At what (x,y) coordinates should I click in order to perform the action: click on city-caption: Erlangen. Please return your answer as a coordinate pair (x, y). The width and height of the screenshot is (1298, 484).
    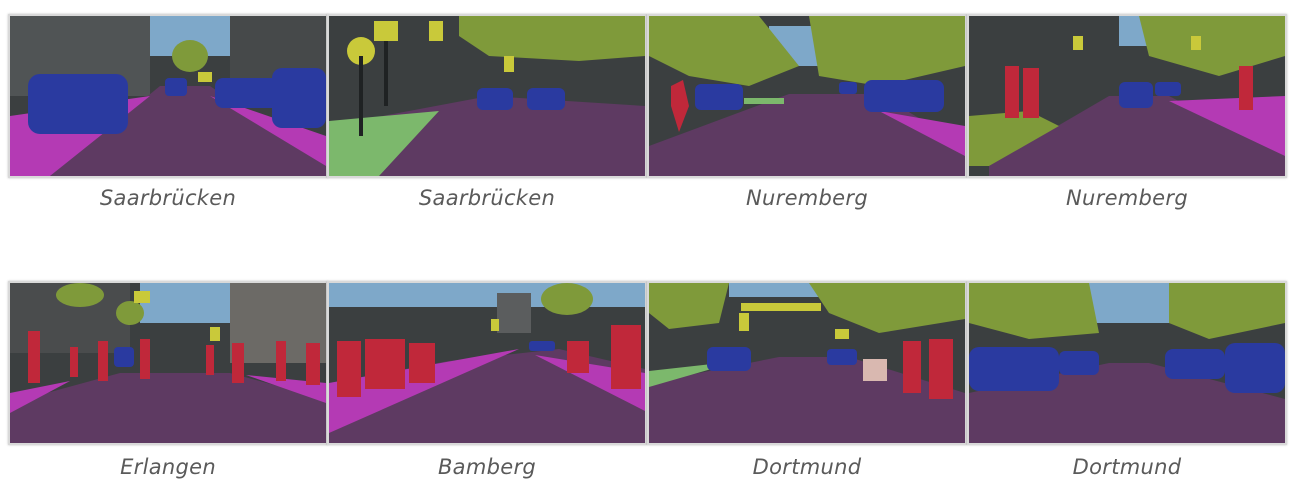
    Looking at the image, I should click on (168, 467).